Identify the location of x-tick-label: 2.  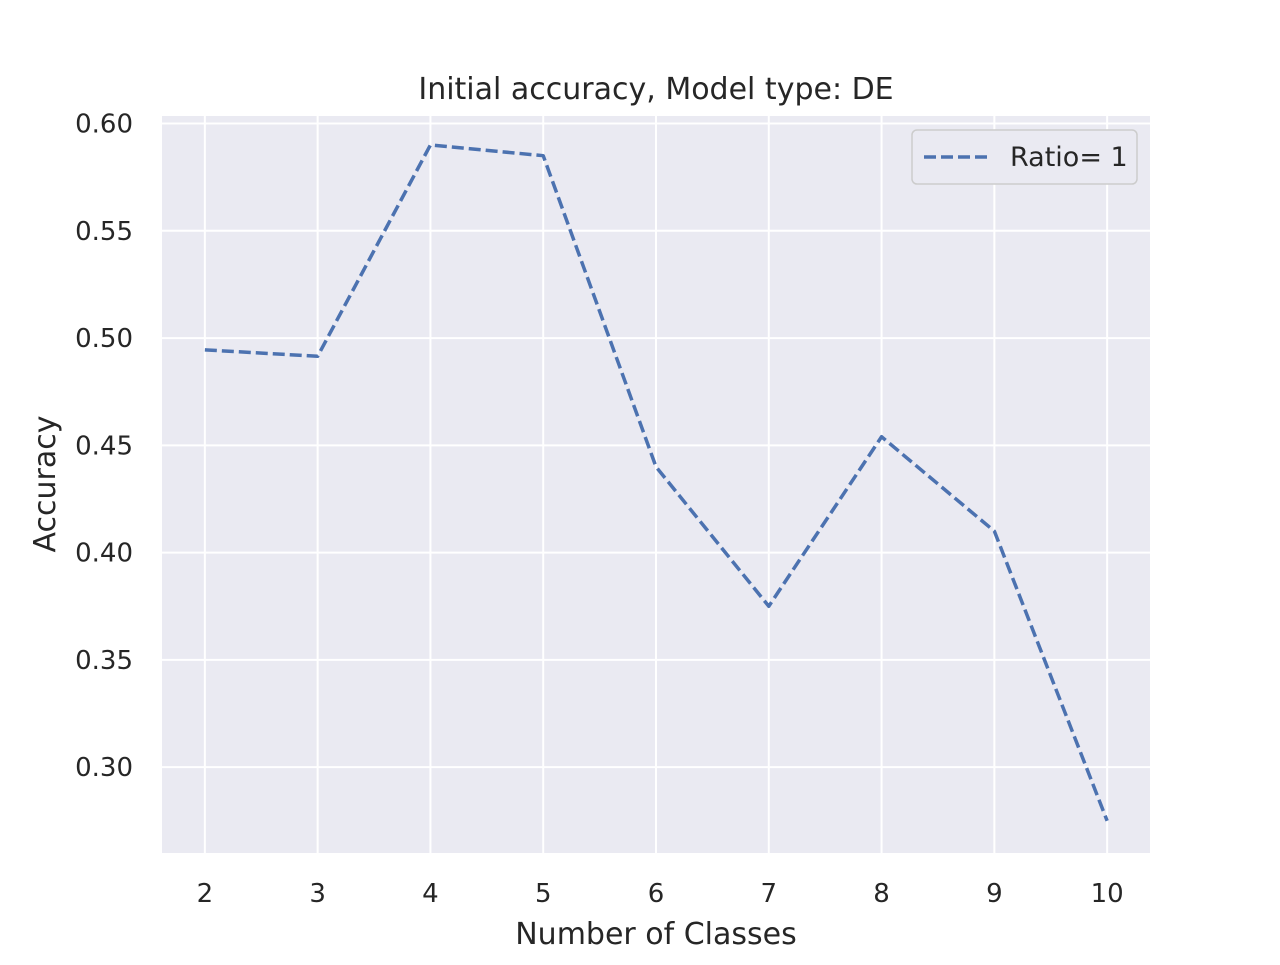
(205, 894).